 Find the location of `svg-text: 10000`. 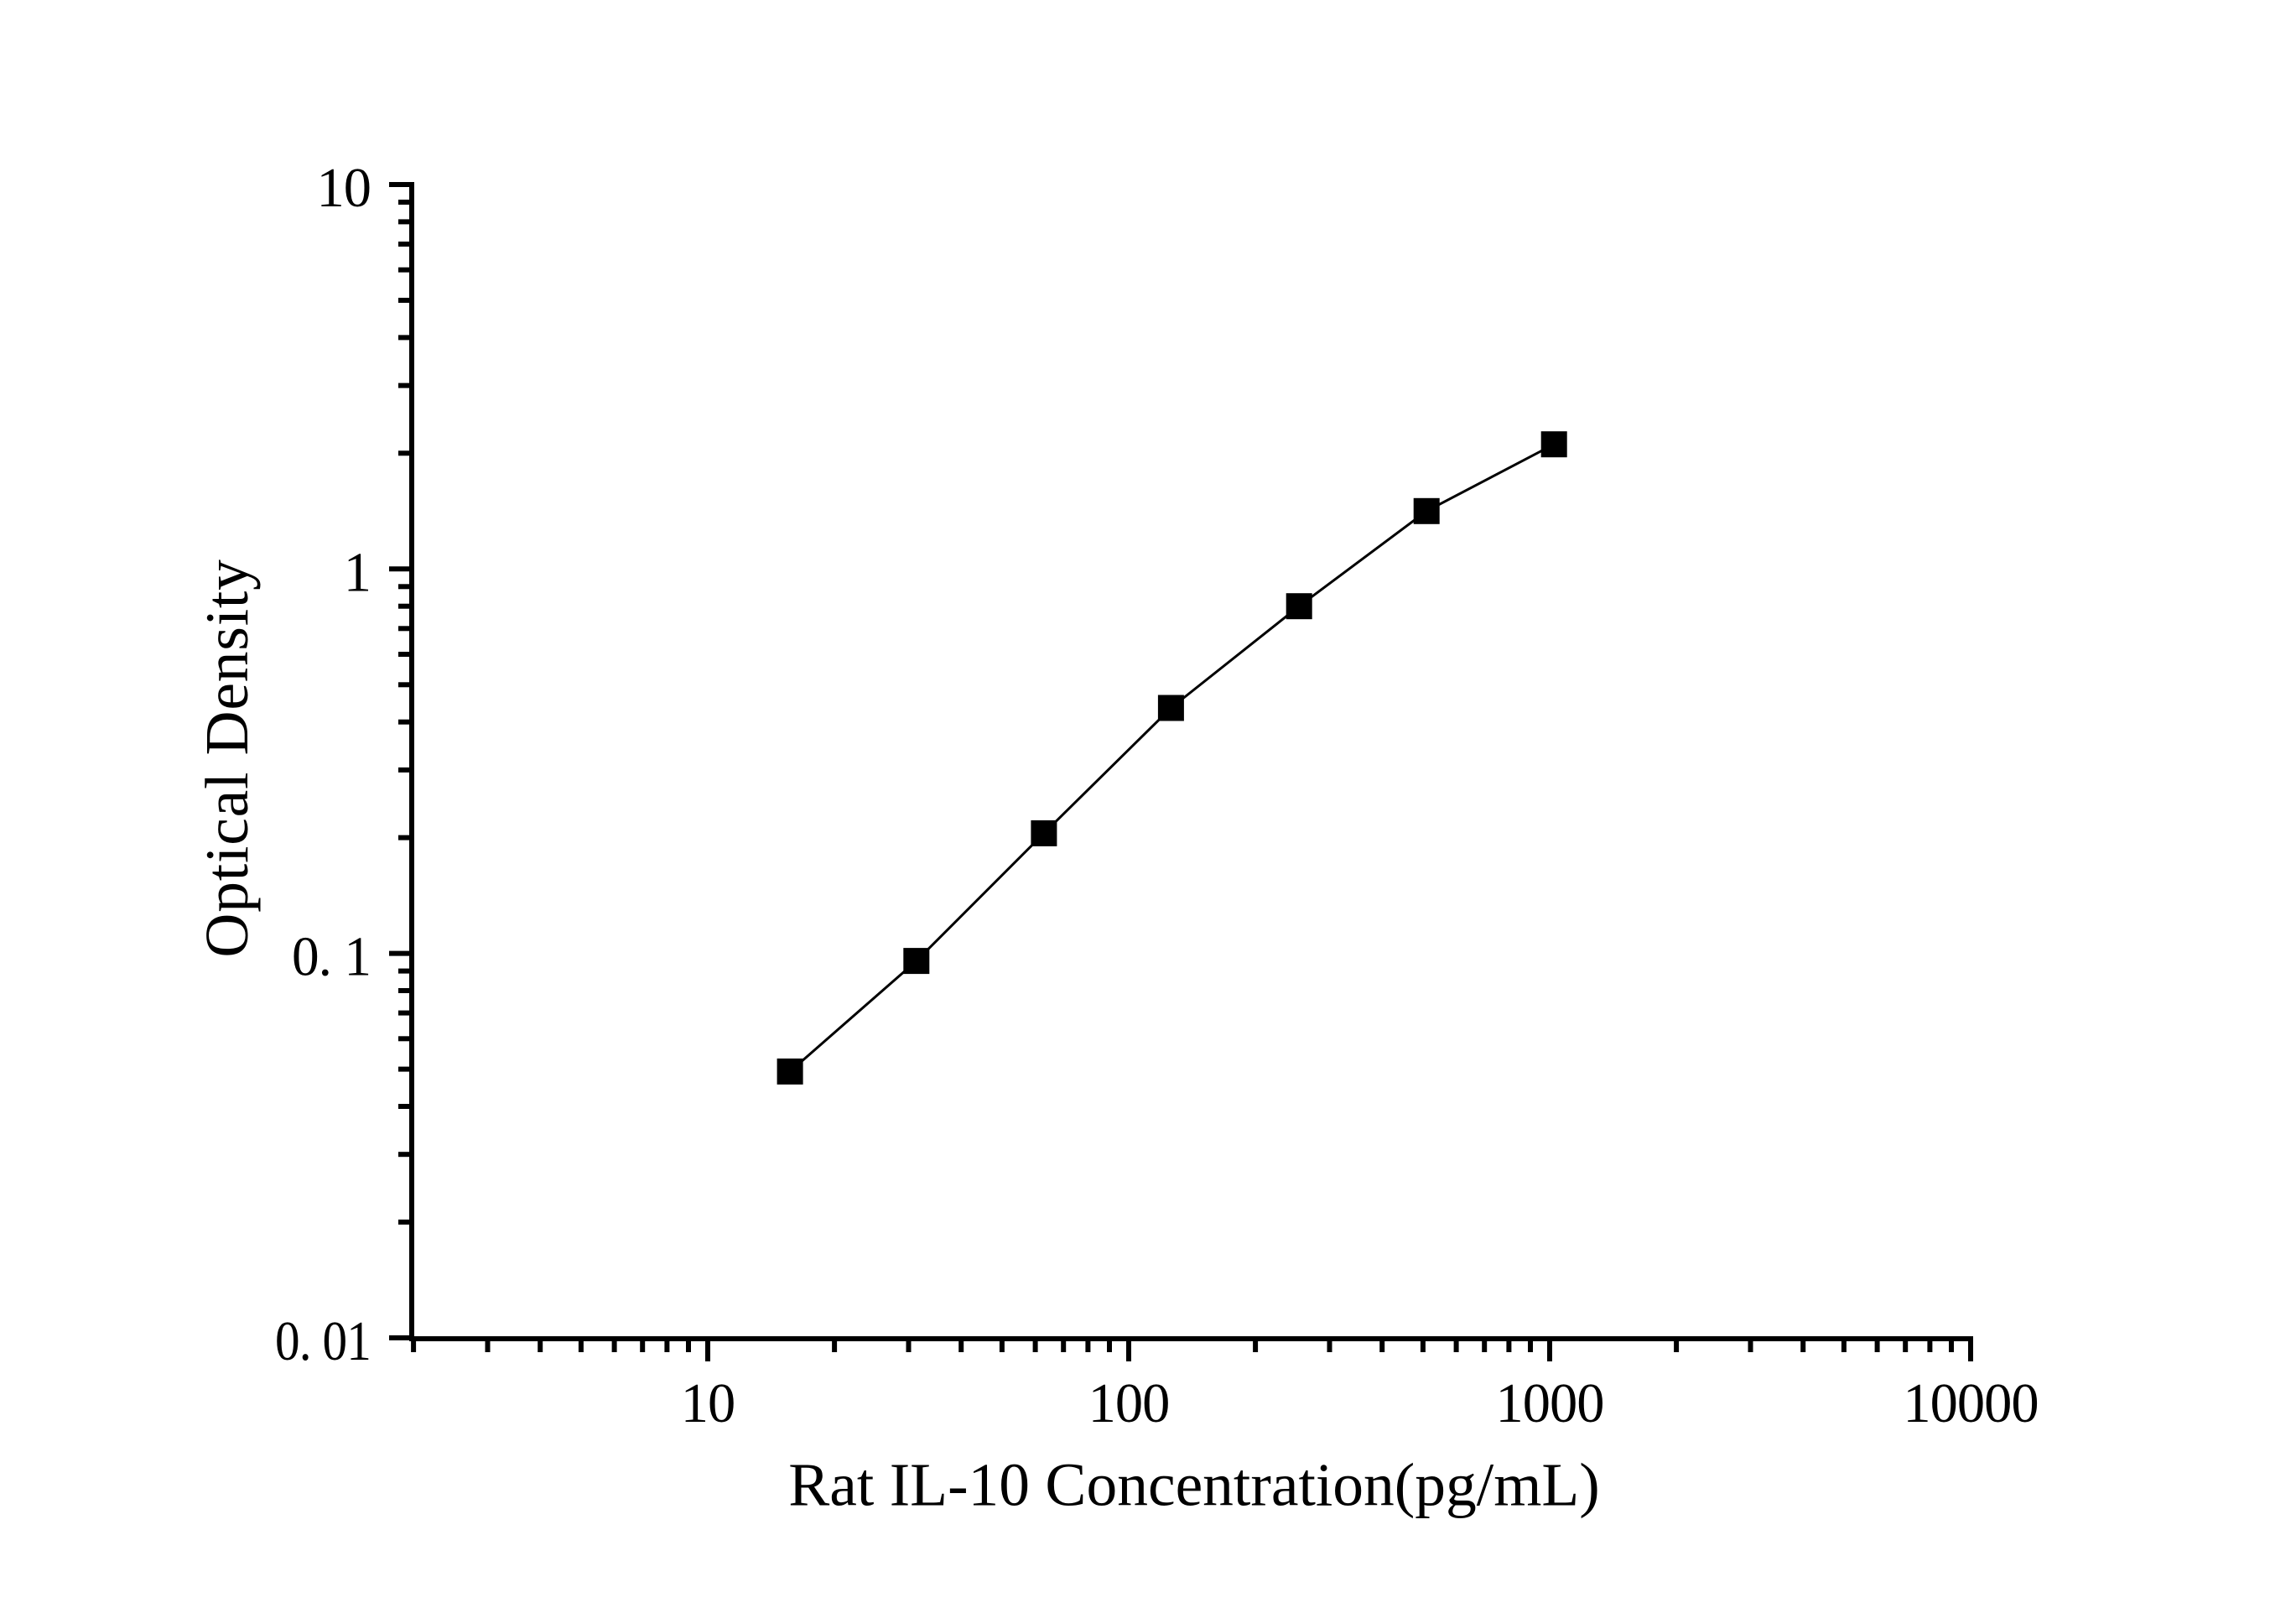

svg-text: 10000 is located at coordinates (1970, 1404).